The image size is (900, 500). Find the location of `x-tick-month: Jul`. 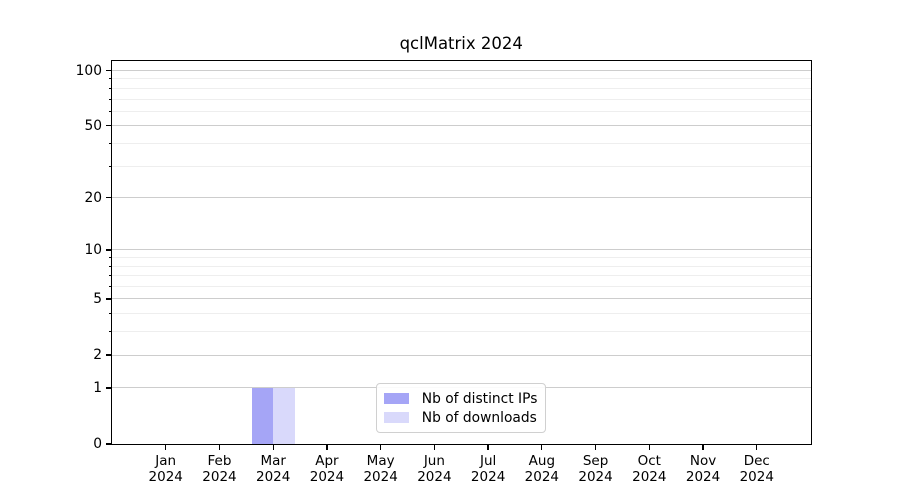

x-tick-month: Jul is located at coordinates (488, 461).